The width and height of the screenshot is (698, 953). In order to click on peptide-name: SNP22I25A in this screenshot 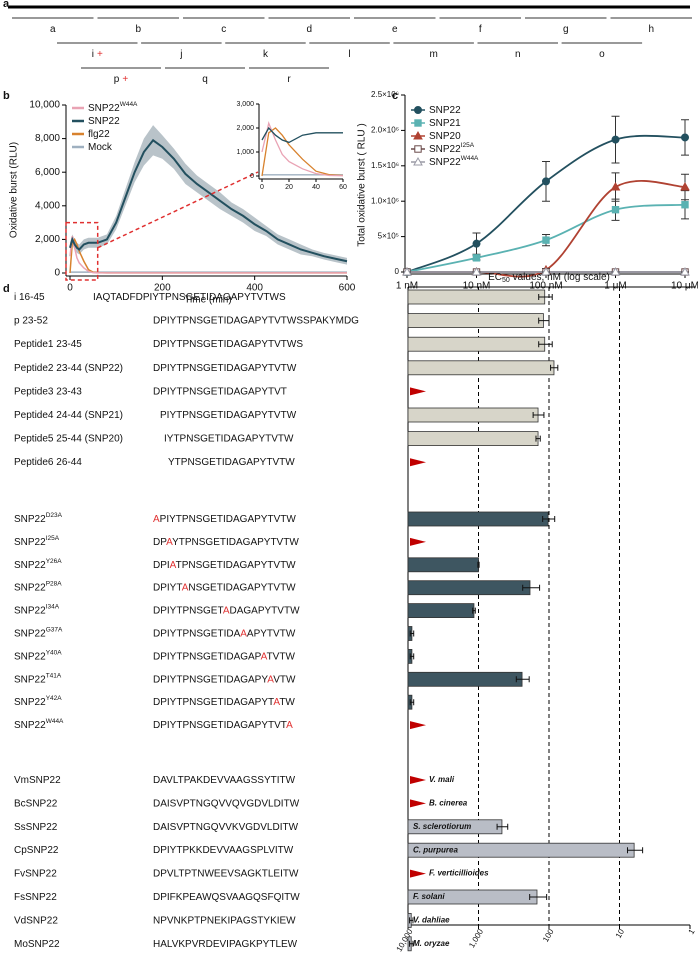, I will do `click(37, 541)`.